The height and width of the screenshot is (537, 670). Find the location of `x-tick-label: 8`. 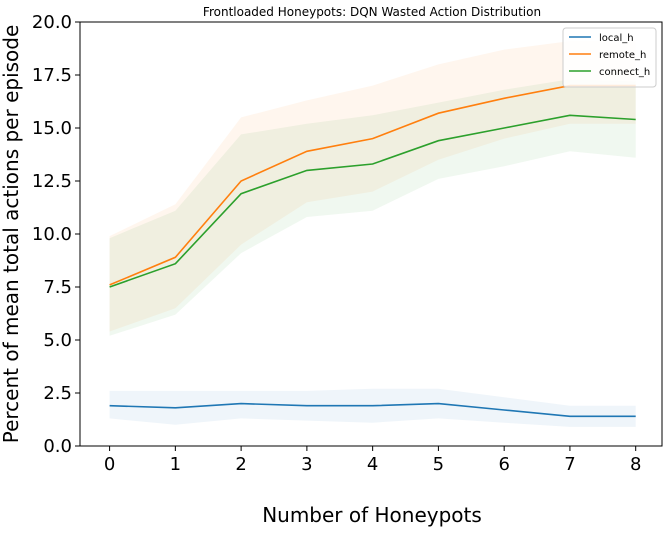

x-tick-label: 8 is located at coordinates (635, 464).